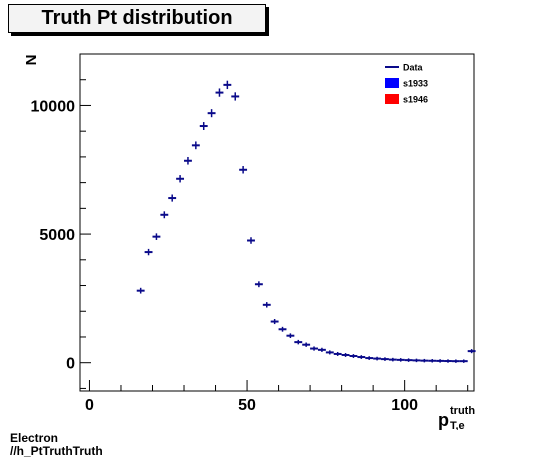 This screenshot has height=462, width=546. Describe the element at coordinates (247, 405) in the screenshot. I see `x-tick-label: 50` at that location.